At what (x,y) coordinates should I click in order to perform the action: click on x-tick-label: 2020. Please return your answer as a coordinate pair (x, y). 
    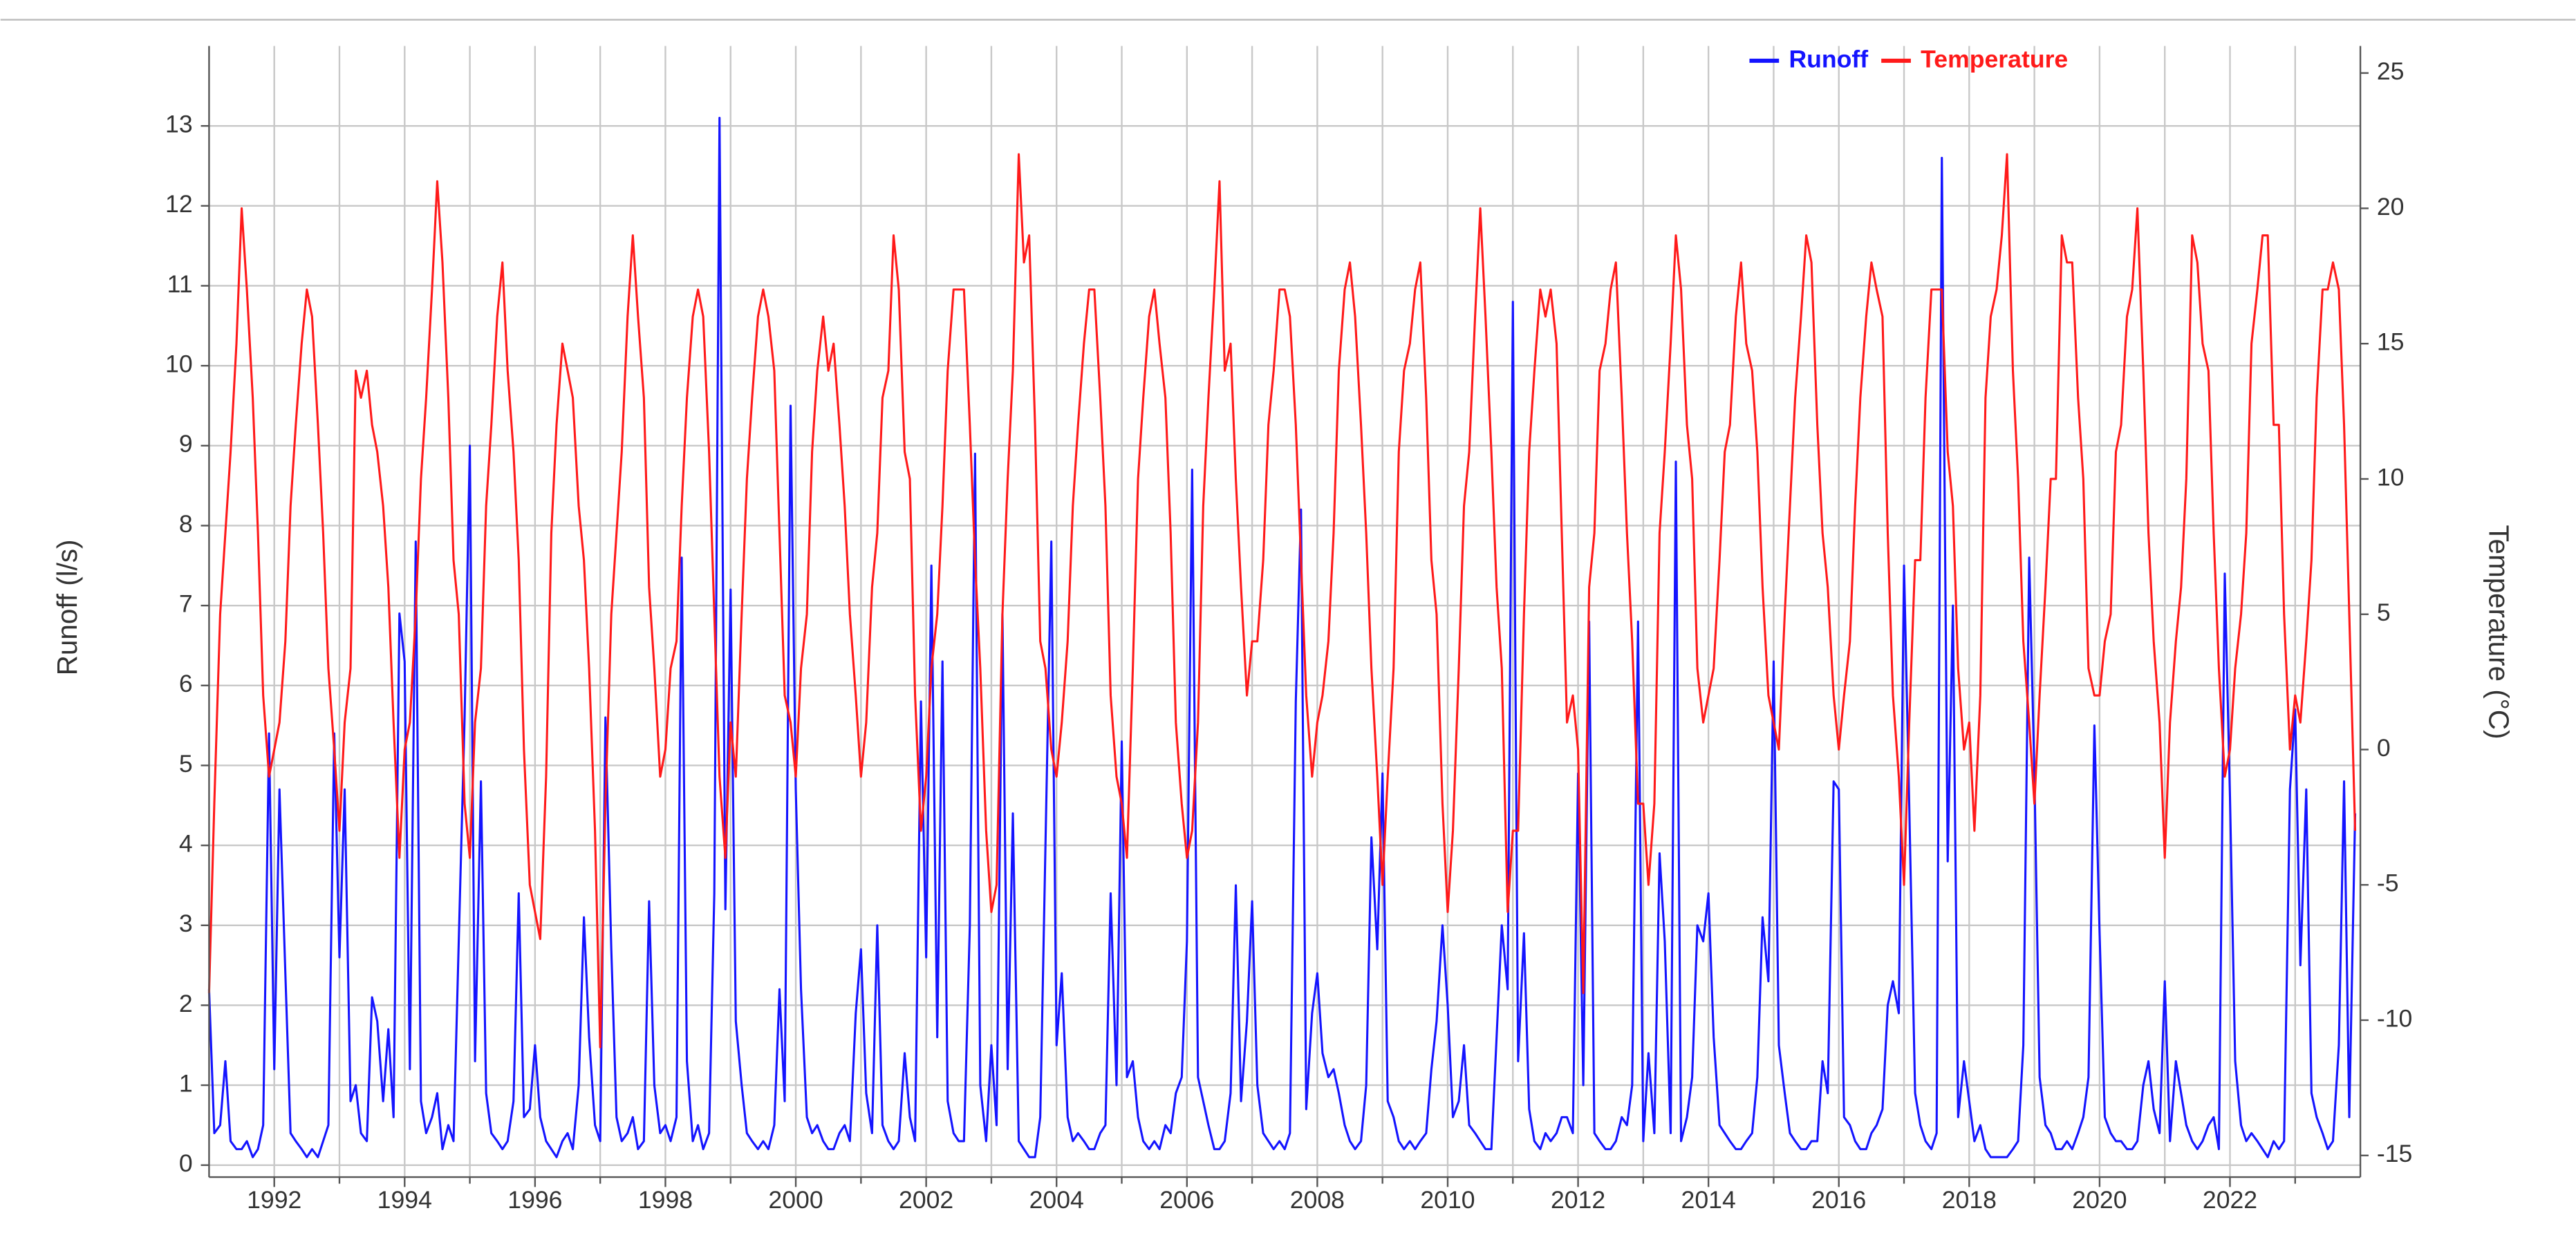
    Looking at the image, I should click on (2099, 1200).